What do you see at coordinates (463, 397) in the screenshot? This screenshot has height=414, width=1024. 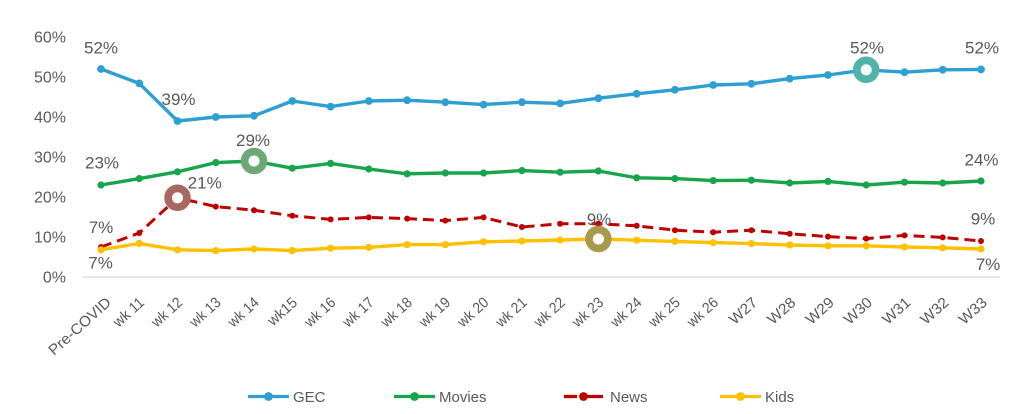 I see `svg-text: Movies` at bounding box center [463, 397].